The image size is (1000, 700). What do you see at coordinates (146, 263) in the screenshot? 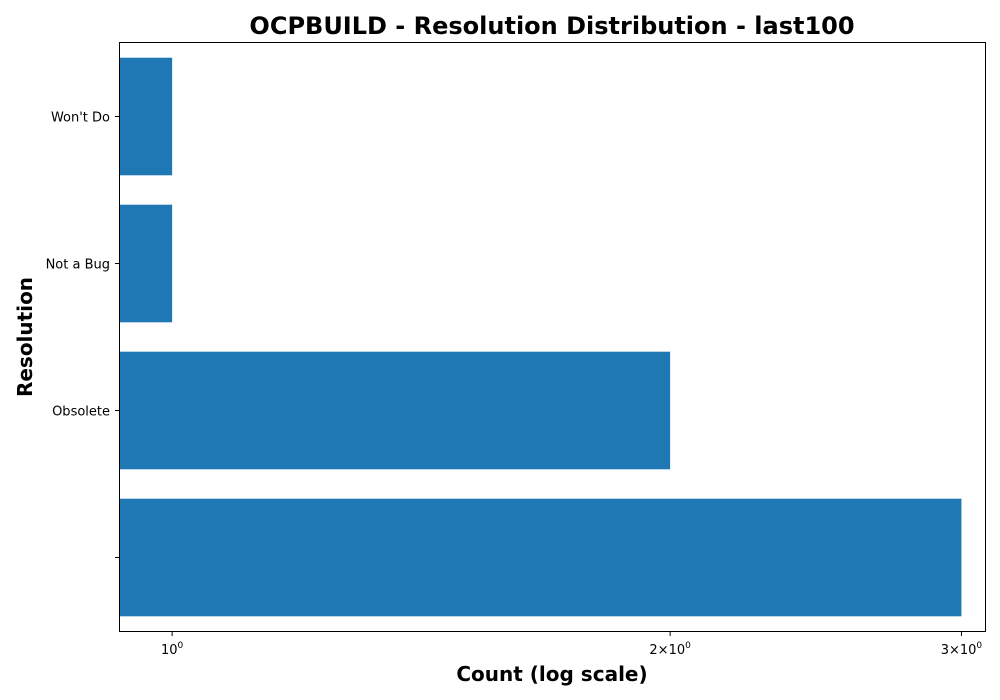
I see `bar-not-a-bug` at bounding box center [146, 263].